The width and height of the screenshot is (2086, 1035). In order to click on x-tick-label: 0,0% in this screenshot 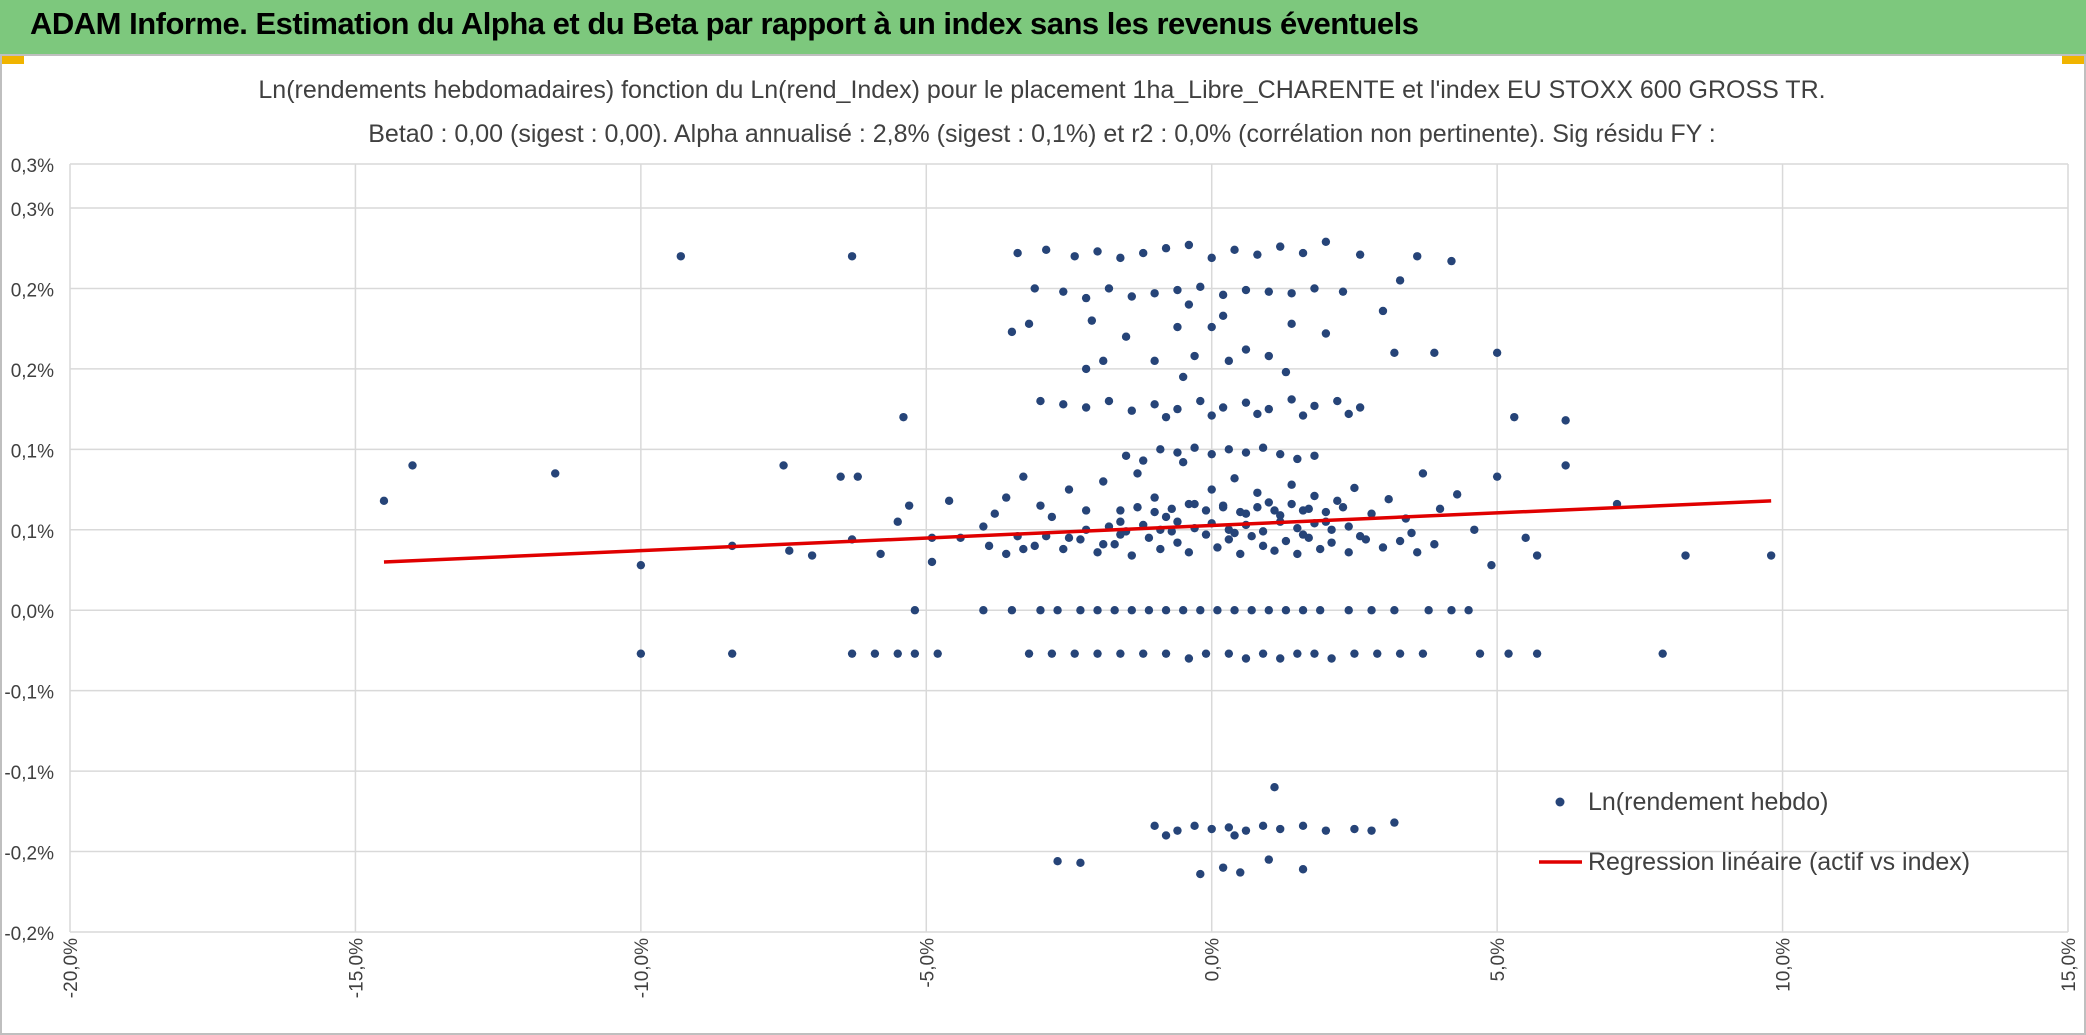, I will do `click(1213, 959)`.